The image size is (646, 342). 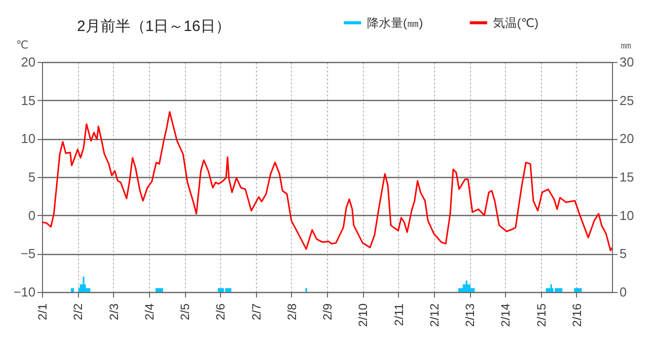 What do you see at coordinates (627, 62) in the screenshot?
I see `y2-tick-label: 30` at bounding box center [627, 62].